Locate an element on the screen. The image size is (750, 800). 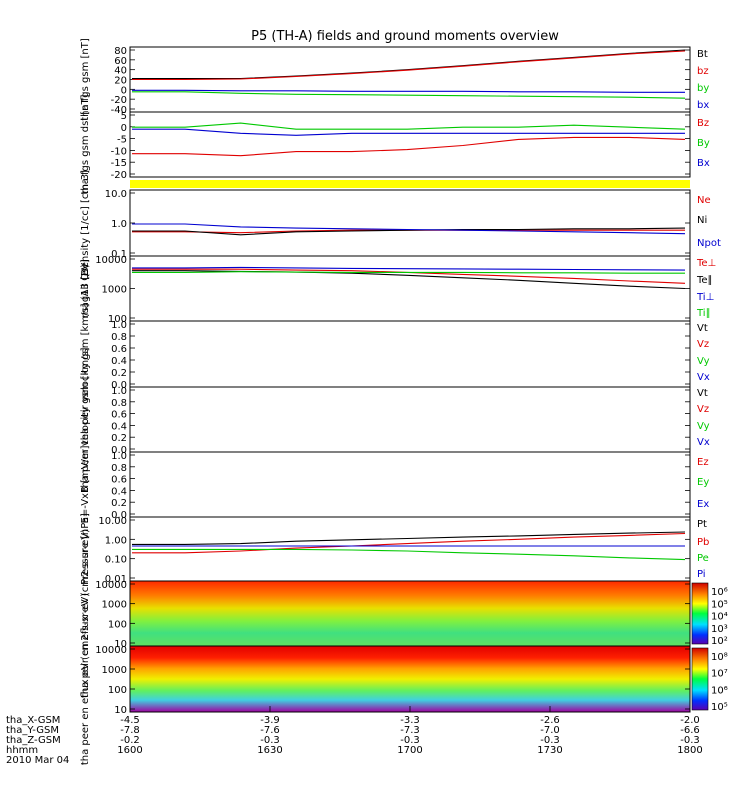
colorbar-label: 10⁸ is located at coordinates (719, 657).